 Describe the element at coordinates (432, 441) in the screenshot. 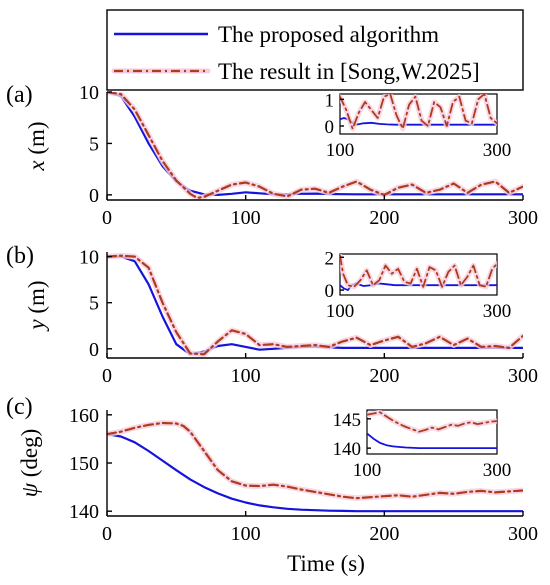

I see `inset-line-proposed` at that location.